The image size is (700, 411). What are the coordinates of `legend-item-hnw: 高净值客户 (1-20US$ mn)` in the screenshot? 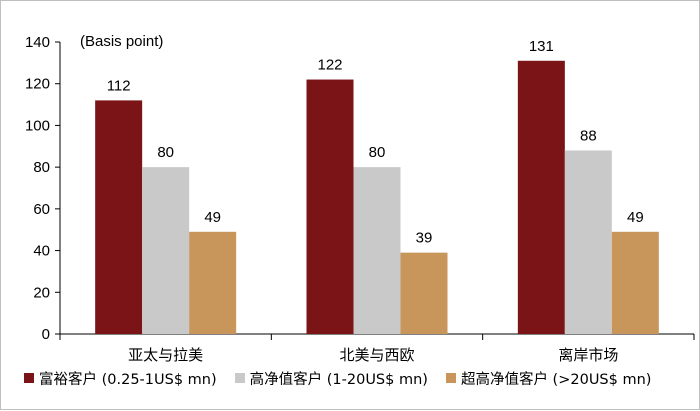 It's located at (331, 378).